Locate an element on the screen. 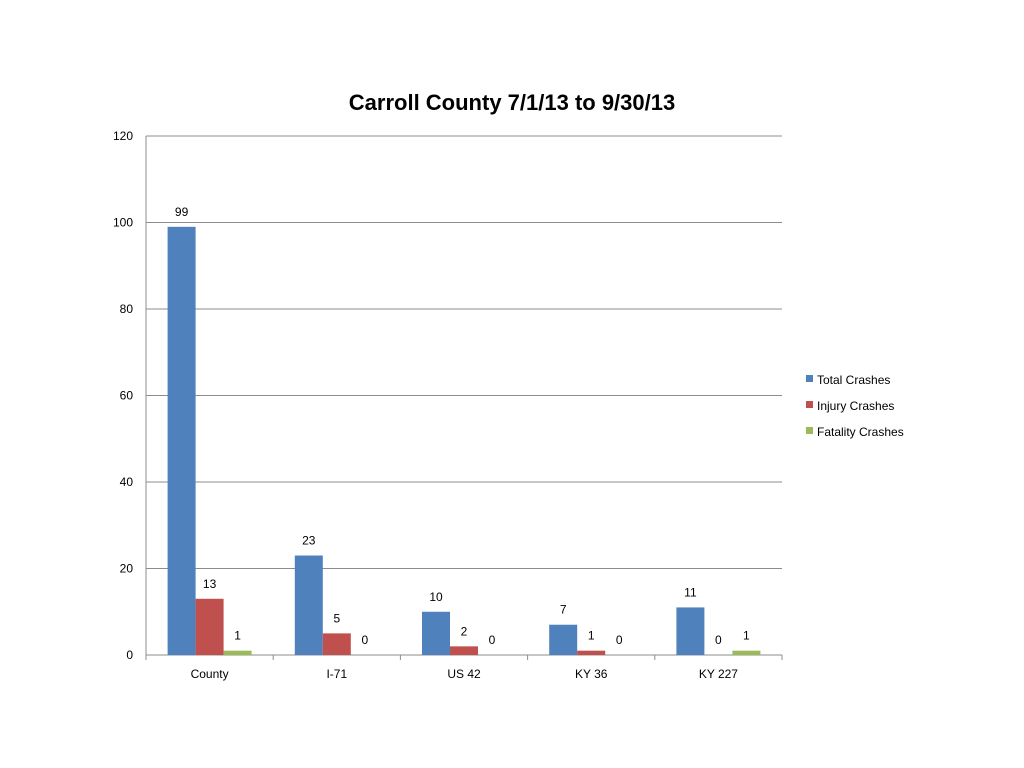 This screenshot has width=1024, height=768. y-tick-label: 120 is located at coordinates (123, 136).